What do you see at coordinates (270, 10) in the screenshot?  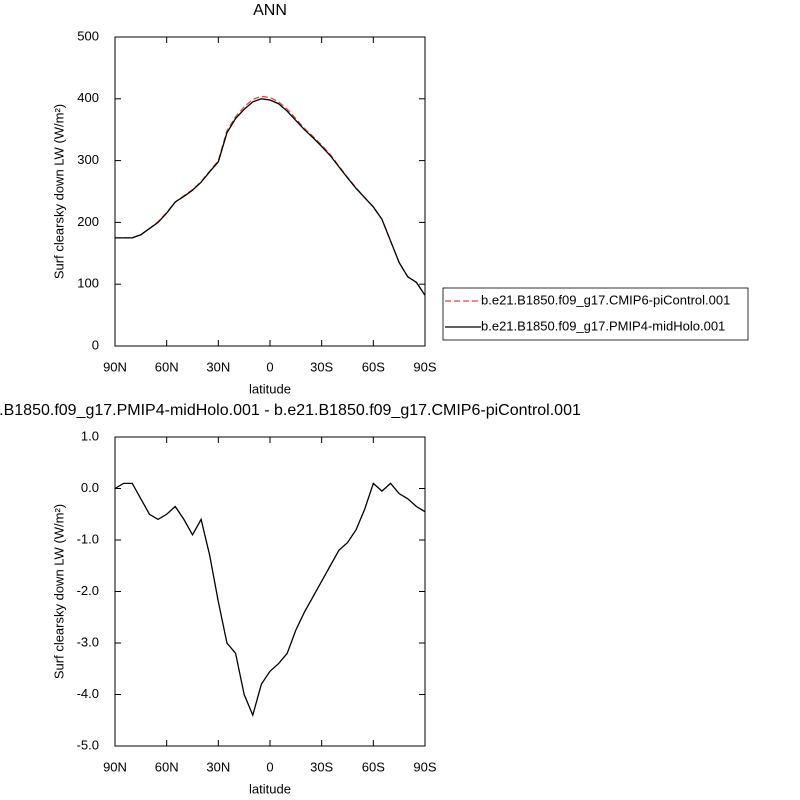 I see `chart-title: ANN` at bounding box center [270, 10].